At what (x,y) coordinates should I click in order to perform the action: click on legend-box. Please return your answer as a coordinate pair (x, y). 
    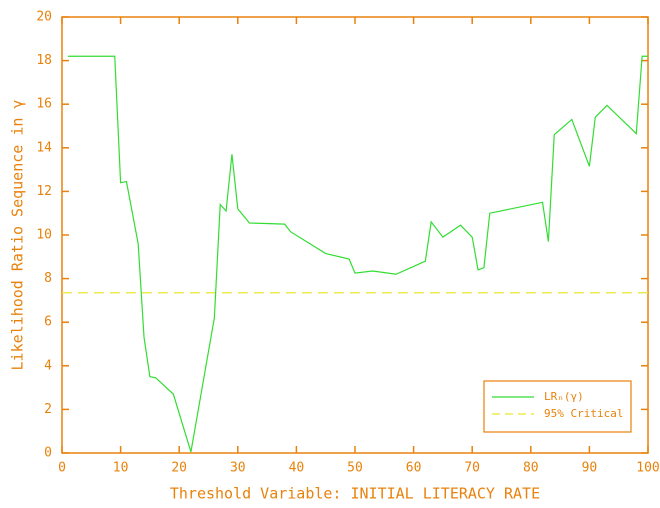
    Looking at the image, I should click on (557, 406).